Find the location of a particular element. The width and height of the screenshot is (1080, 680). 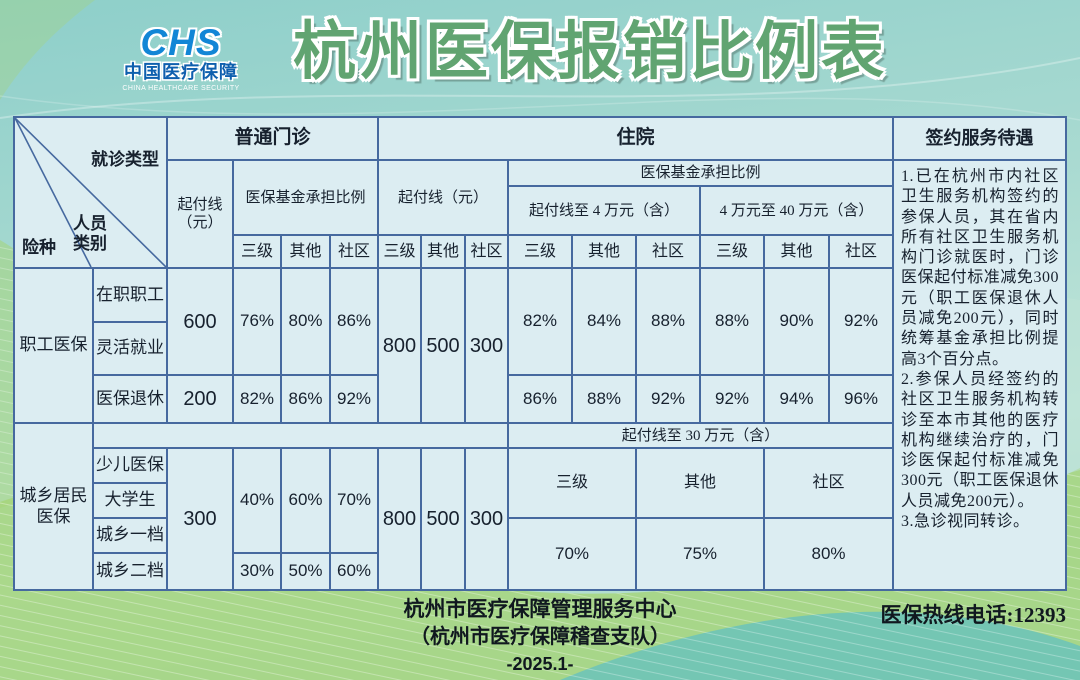

footer-department: （杭州市医疗保障稽查支队） is located at coordinates (540, 637).